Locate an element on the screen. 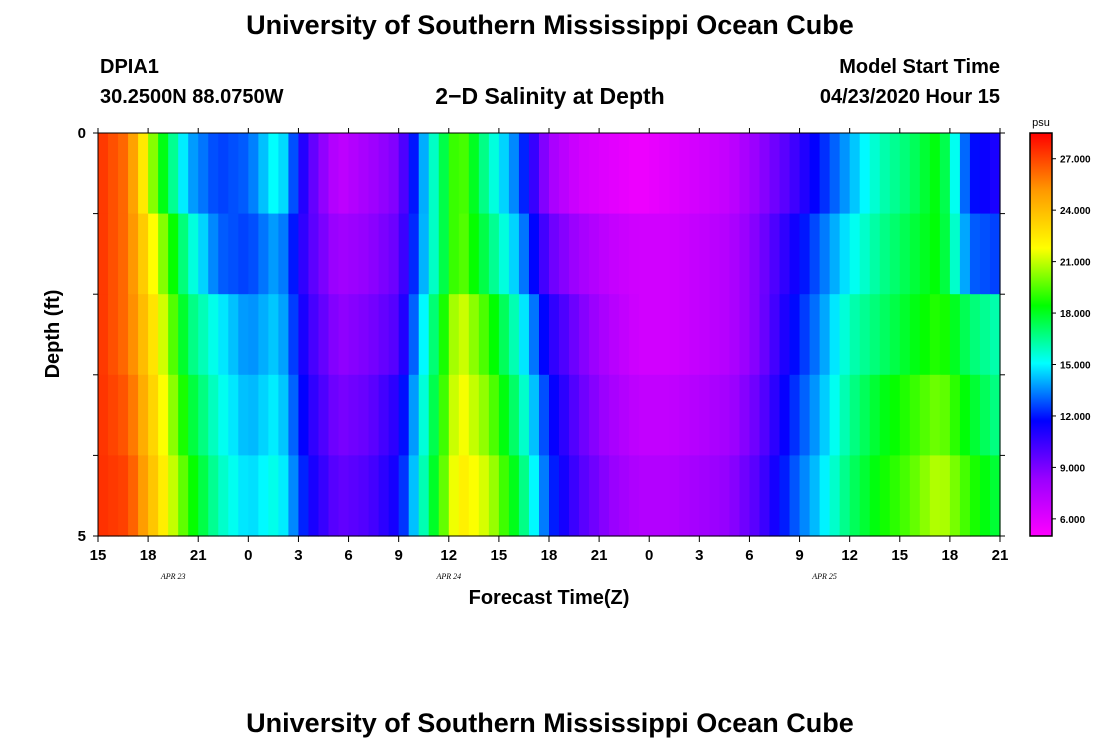 This screenshot has height=750, width=1100. model-start-label: Model Start Time is located at coordinates (919, 67).